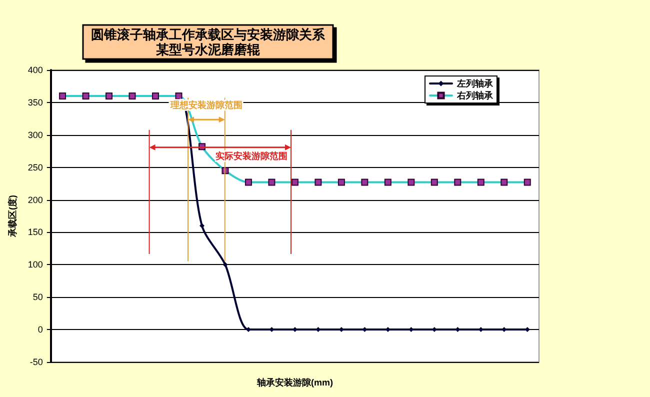 This screenshot has width=650, height=397. I want to click on y-tick-label: 0, so click(40, 329).